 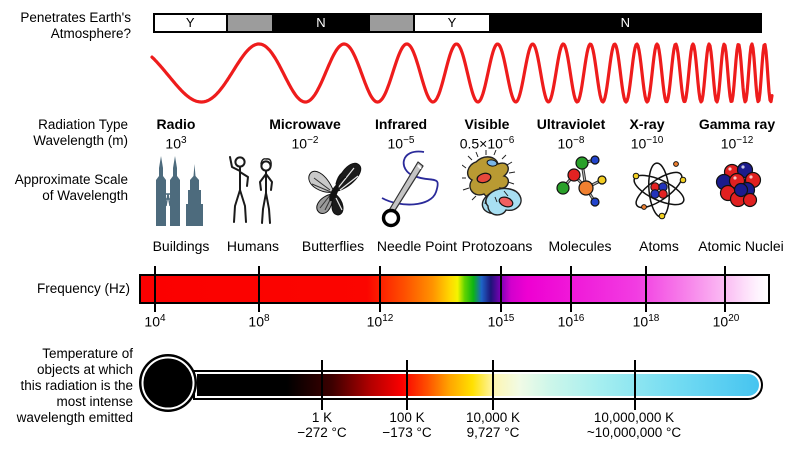 I want to click on temp-value-10000k: 10,000 K 9,727 °C, so click(x=493, y=425).